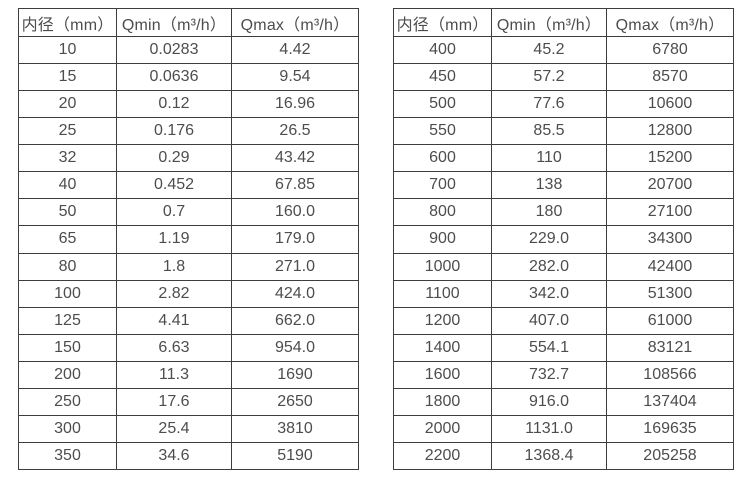 The image size is (750, 483). I want to click on table-cell: 4.41, so click(174, 320).